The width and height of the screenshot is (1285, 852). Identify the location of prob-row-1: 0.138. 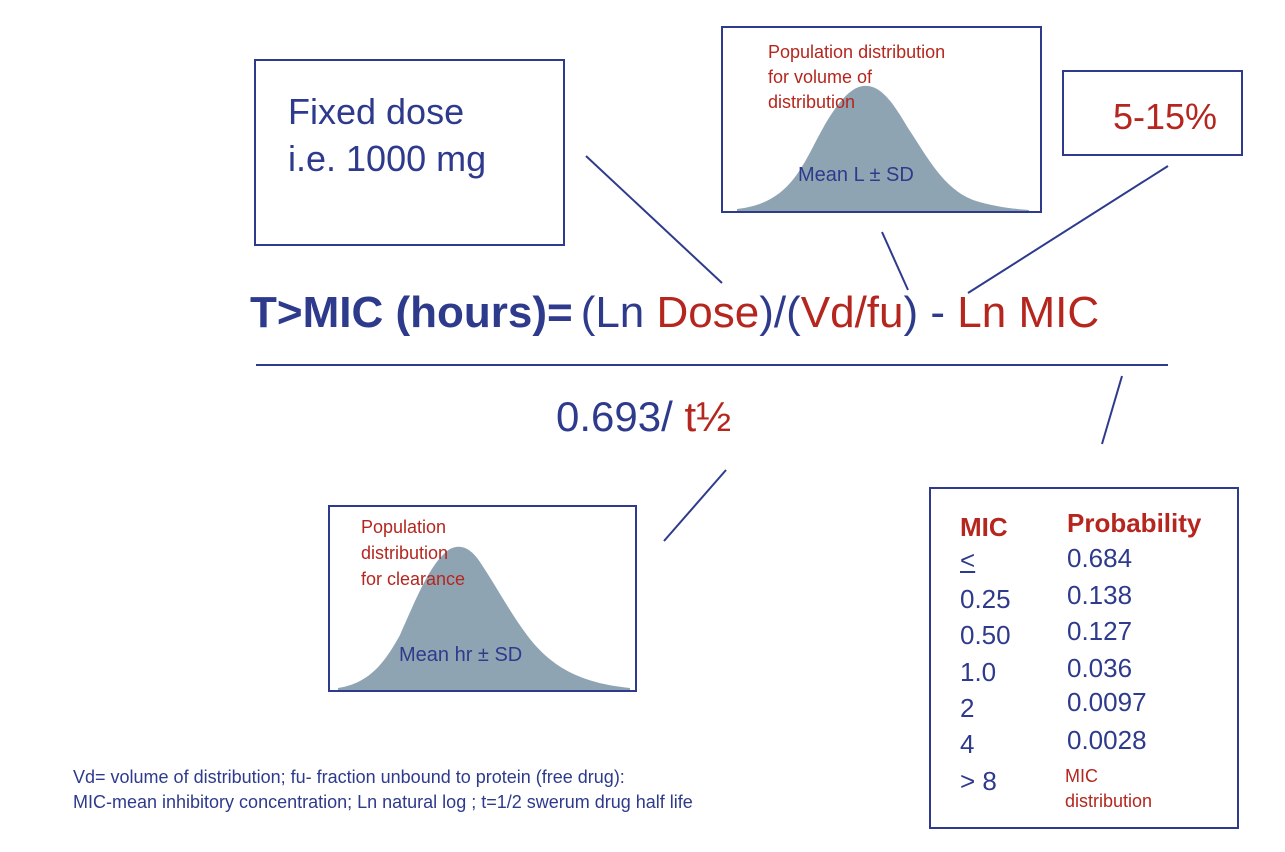
(1100, 595).